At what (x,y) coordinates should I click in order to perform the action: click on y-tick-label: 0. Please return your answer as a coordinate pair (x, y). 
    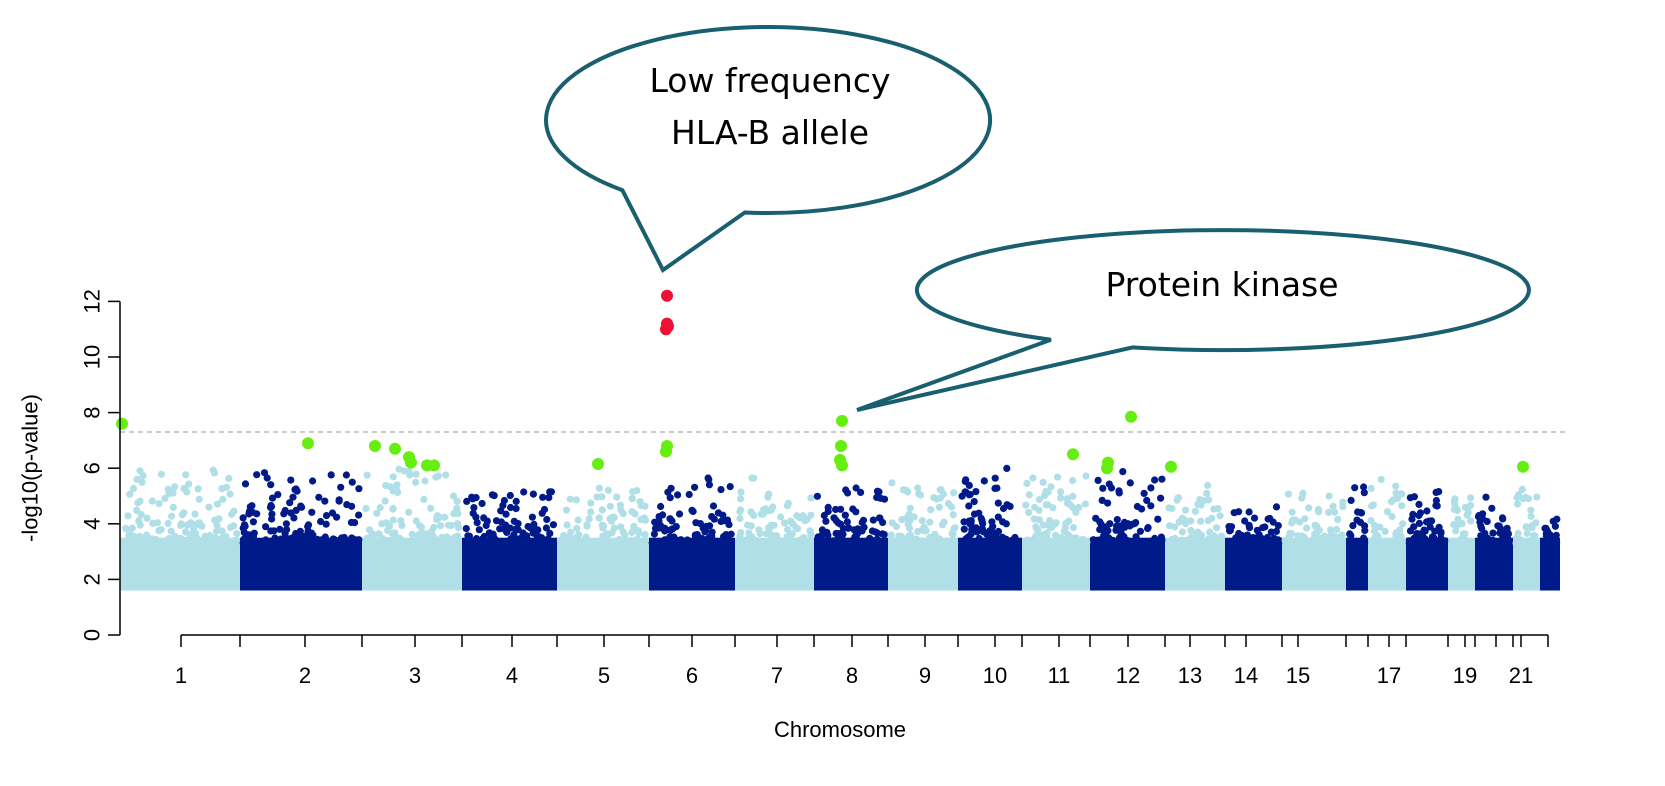
    Looking at the image, I should click on (92, 635).